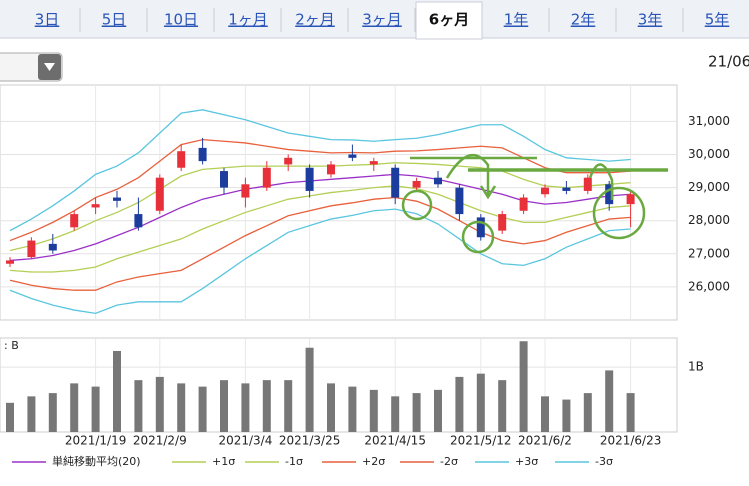 The width and height of the screenshot is (749, 486). I want to click on y-tick-label: 30,000, so click(709, 154).